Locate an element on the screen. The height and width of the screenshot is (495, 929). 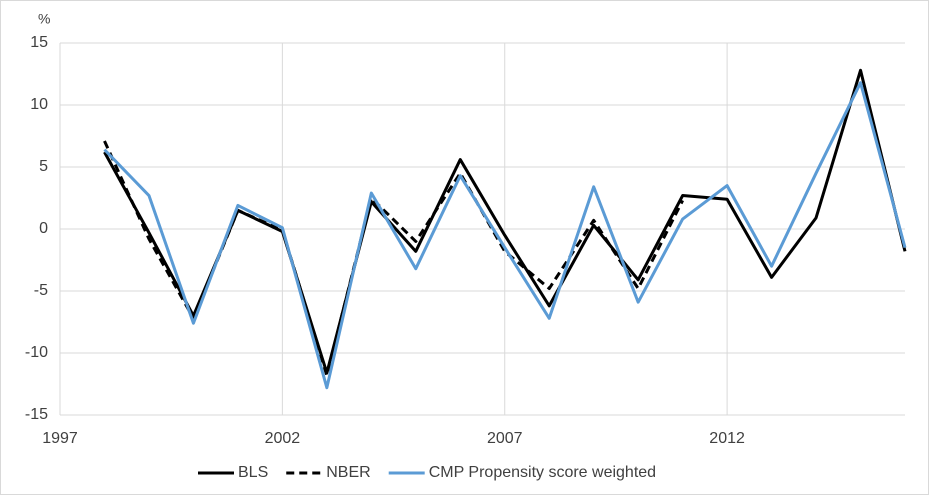
legend-label: NBER is located at coordinates (348, 472).